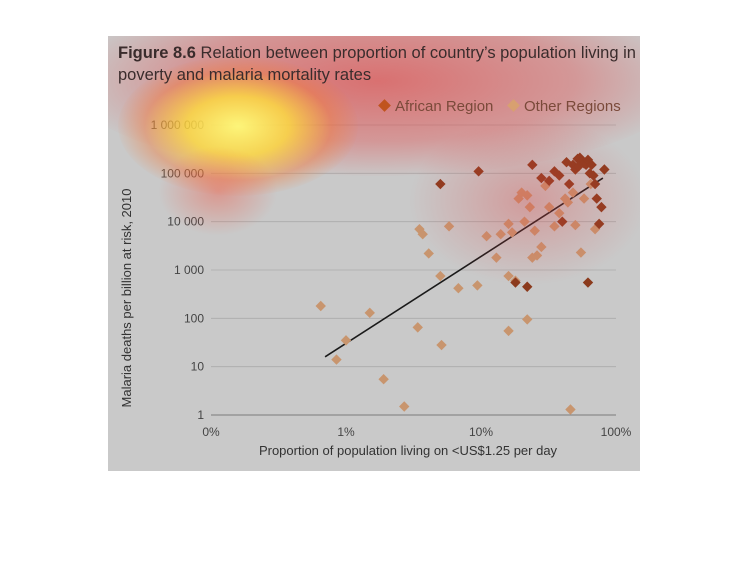  What do you see at coordinates (200, 415) in the screenshot?
I see `y-tick-label: 1` at bounding box center [200, 415].